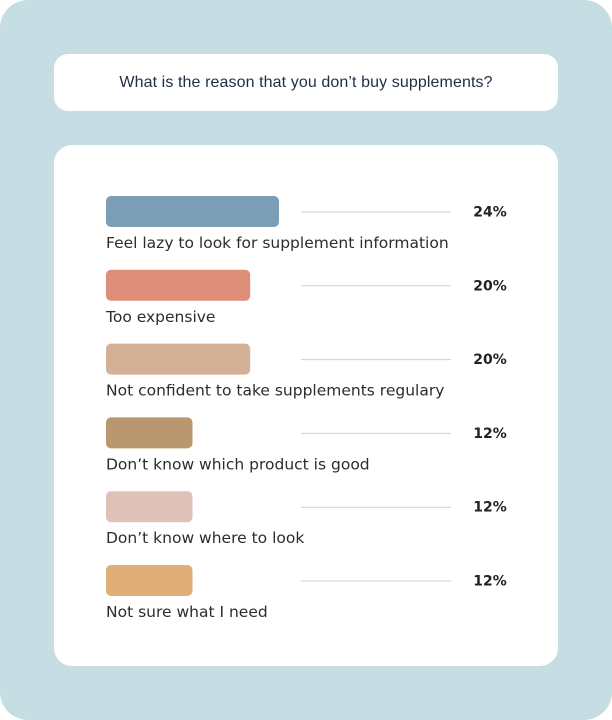 The height and width of the screenshot is (720, 612). Describe the element at coordinates (160, 317) in the screenshot. I see `category-label-2: Too expensive` at that location.